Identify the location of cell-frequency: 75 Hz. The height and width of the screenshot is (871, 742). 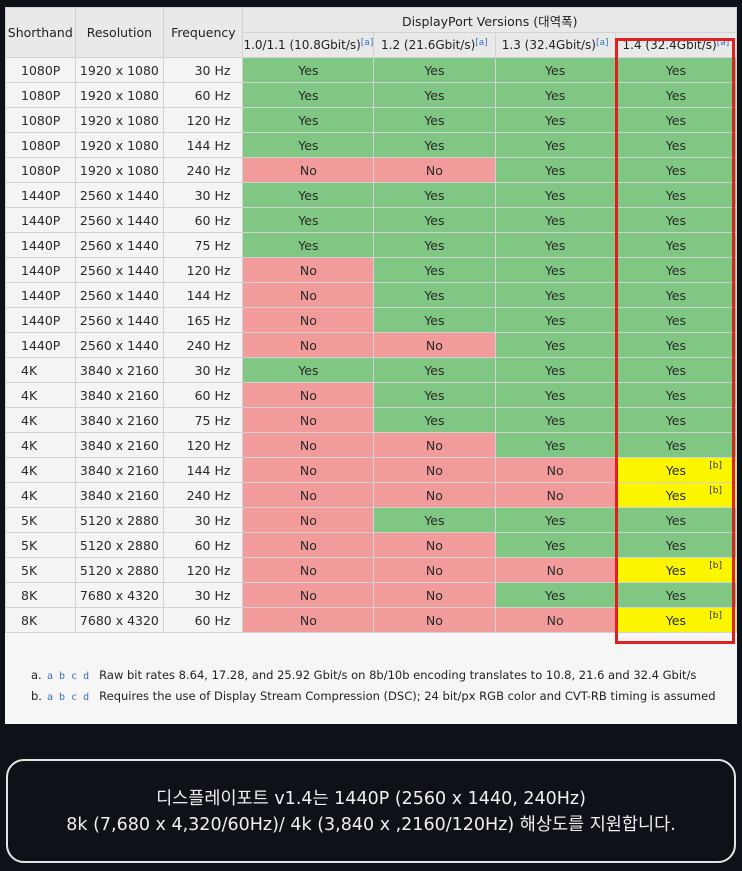
(203, 420).